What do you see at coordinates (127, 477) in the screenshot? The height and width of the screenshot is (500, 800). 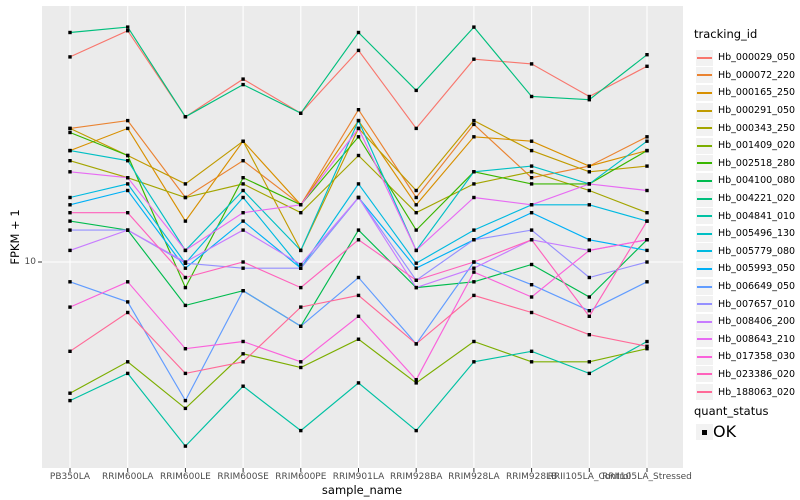 I see `x-tick-label: RRIM600LA` at bounding box center [127, 477].